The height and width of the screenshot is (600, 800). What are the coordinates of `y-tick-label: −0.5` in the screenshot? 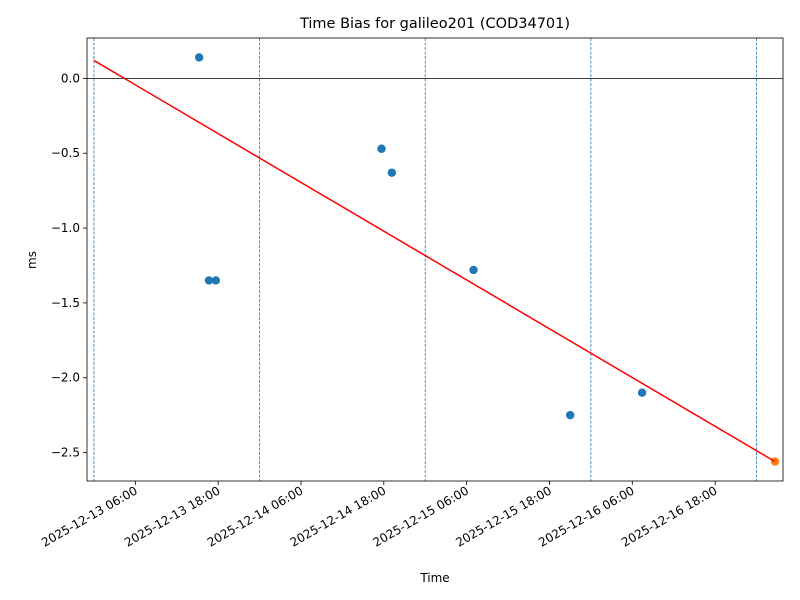 It's located at (65, 153).